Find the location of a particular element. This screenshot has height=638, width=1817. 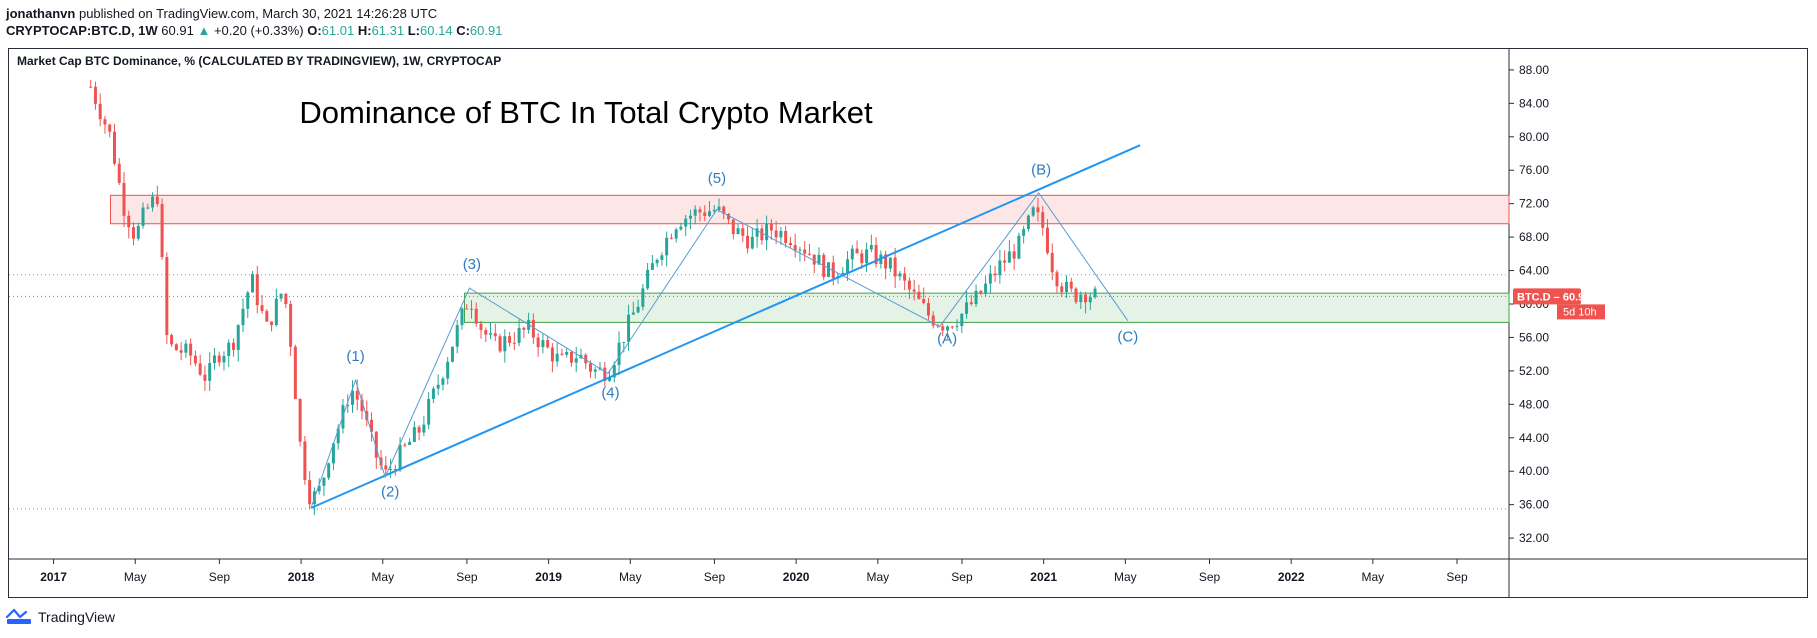

x-tick-label: 2018 is located at coordinates (301, 577).